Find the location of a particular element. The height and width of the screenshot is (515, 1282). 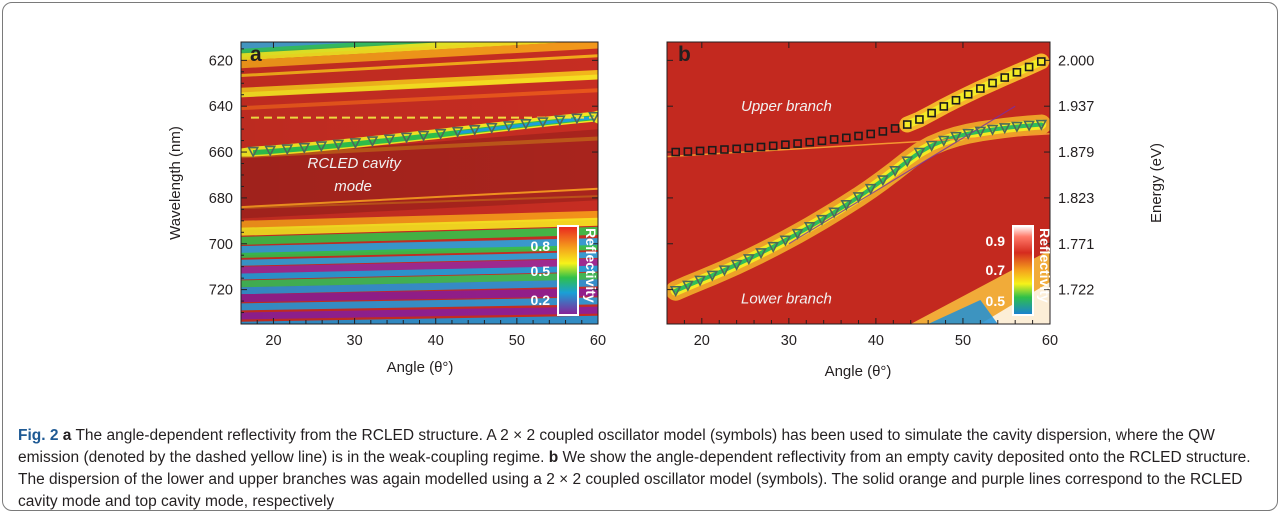

panel-b-ytick-label-2: 1.879 is located at coordinates (1076, 153).